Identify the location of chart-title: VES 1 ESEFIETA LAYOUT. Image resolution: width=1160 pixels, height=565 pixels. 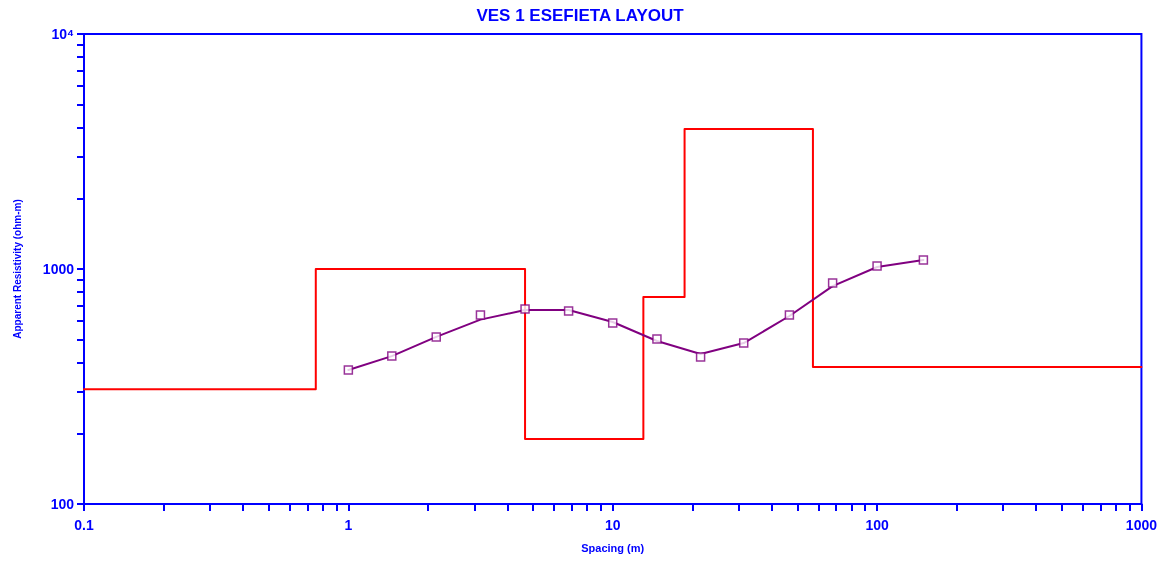
(580, 15).